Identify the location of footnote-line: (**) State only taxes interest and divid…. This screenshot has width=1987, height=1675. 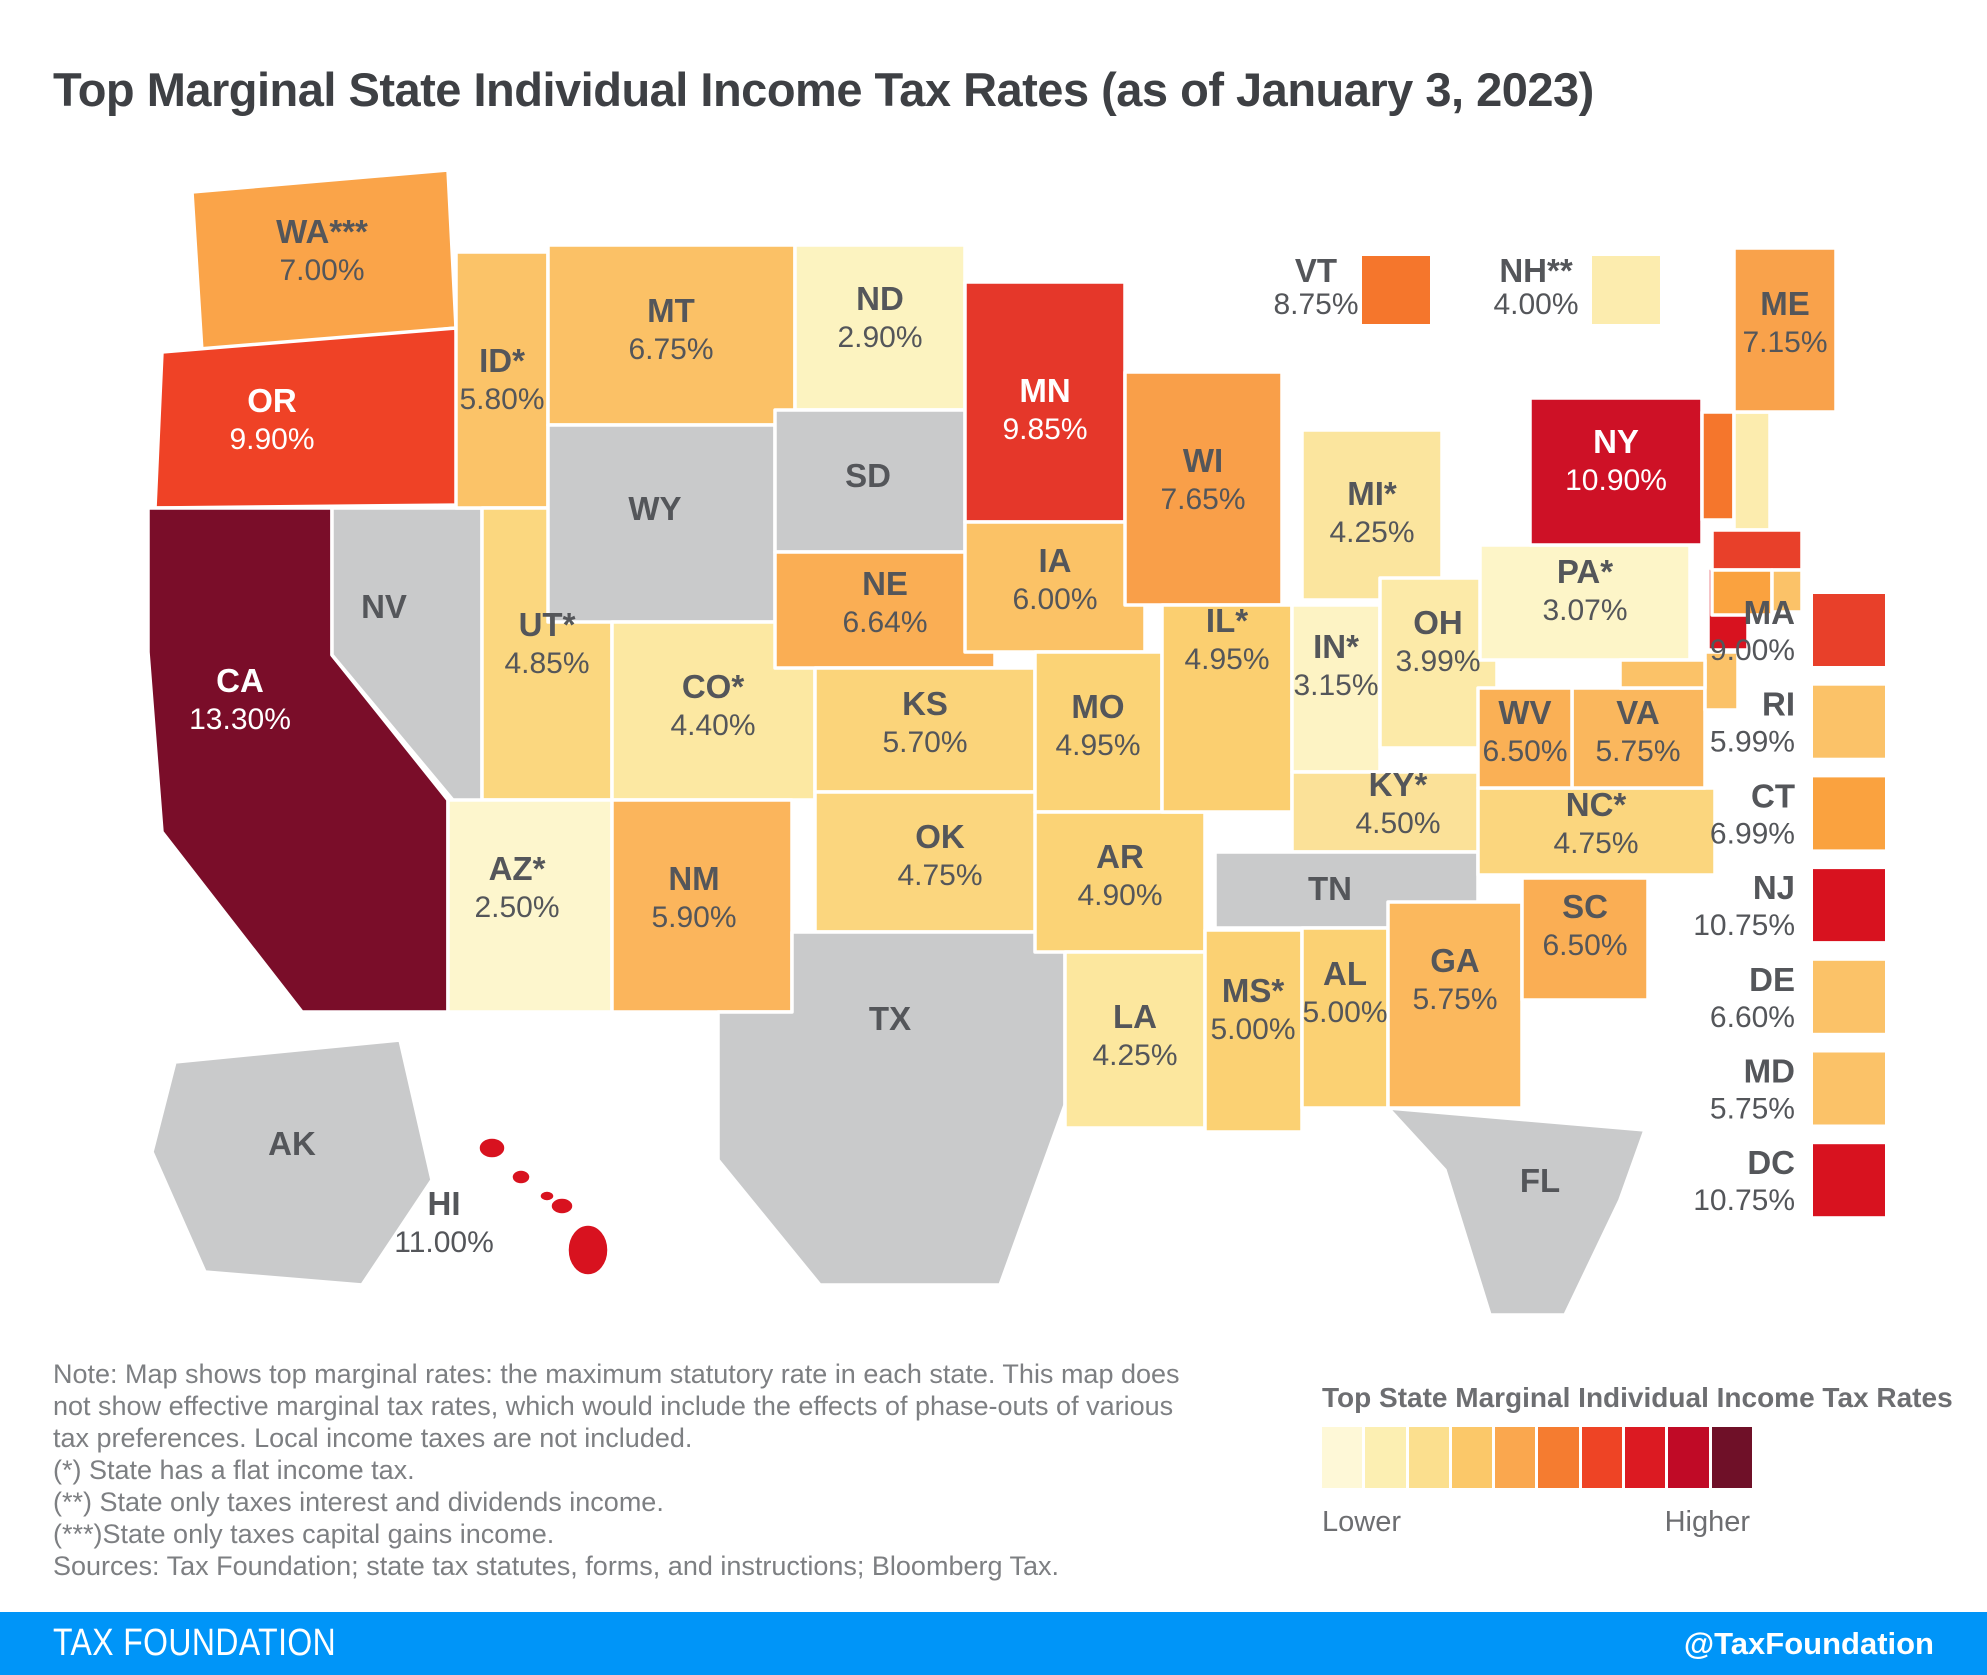
(358, 1502).